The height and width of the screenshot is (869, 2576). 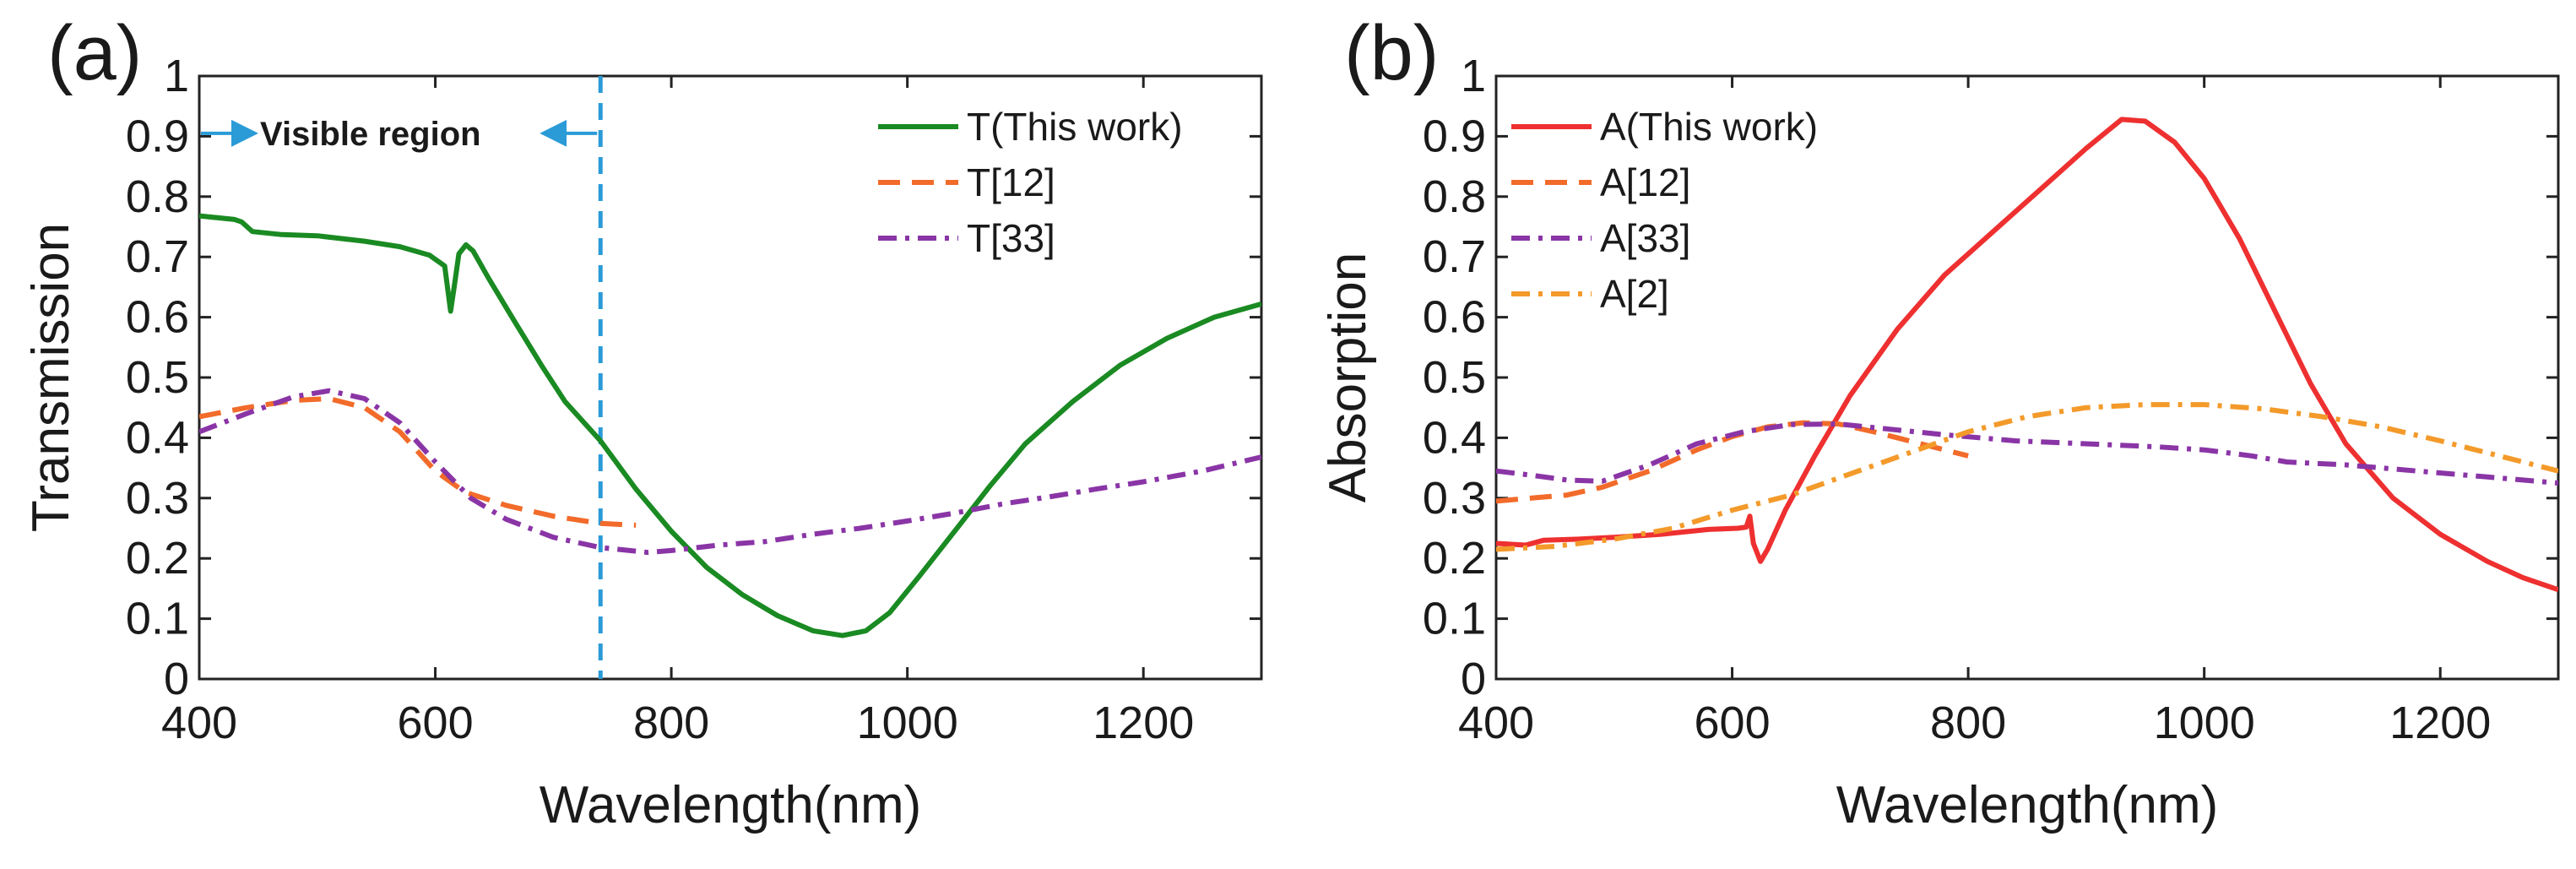 What do you see at coordinates (1348, 377) in the screenshot?
I see `y-axis-title: Absorption` at bounding box center [1348, 377].